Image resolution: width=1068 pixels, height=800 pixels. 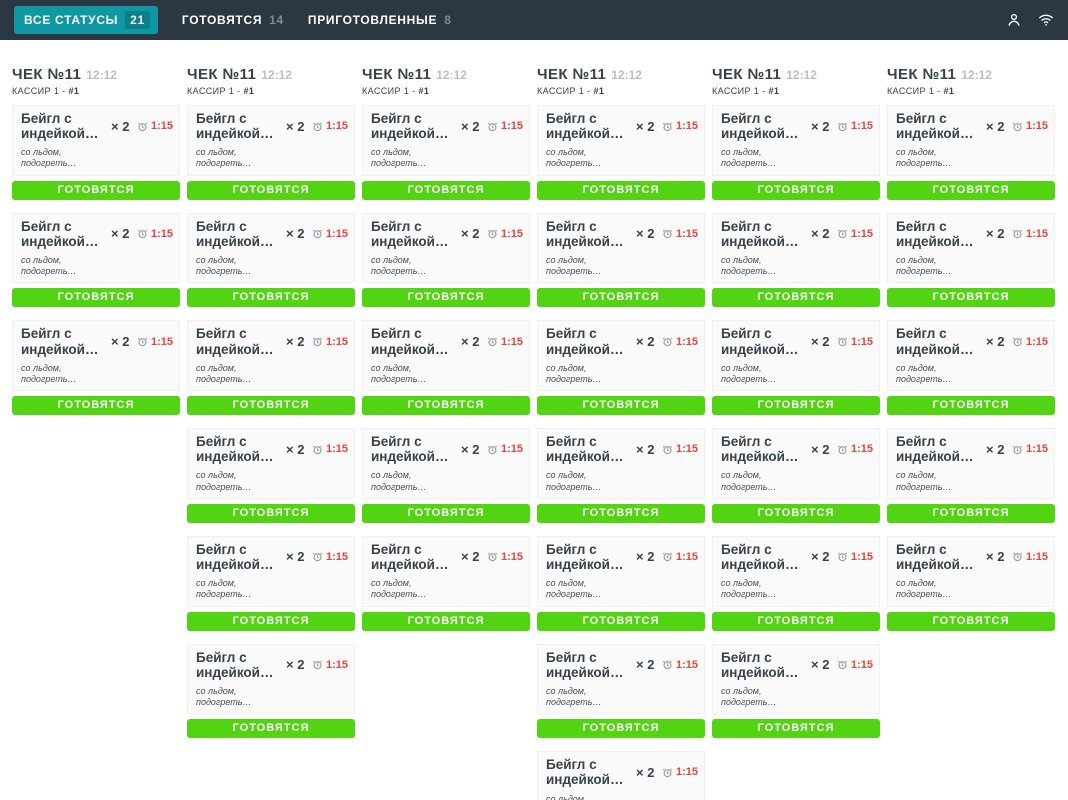 I want to click on tab-all-statuses: ВСЕ СТАТУСЫ 21, so click(x=86, y=20).